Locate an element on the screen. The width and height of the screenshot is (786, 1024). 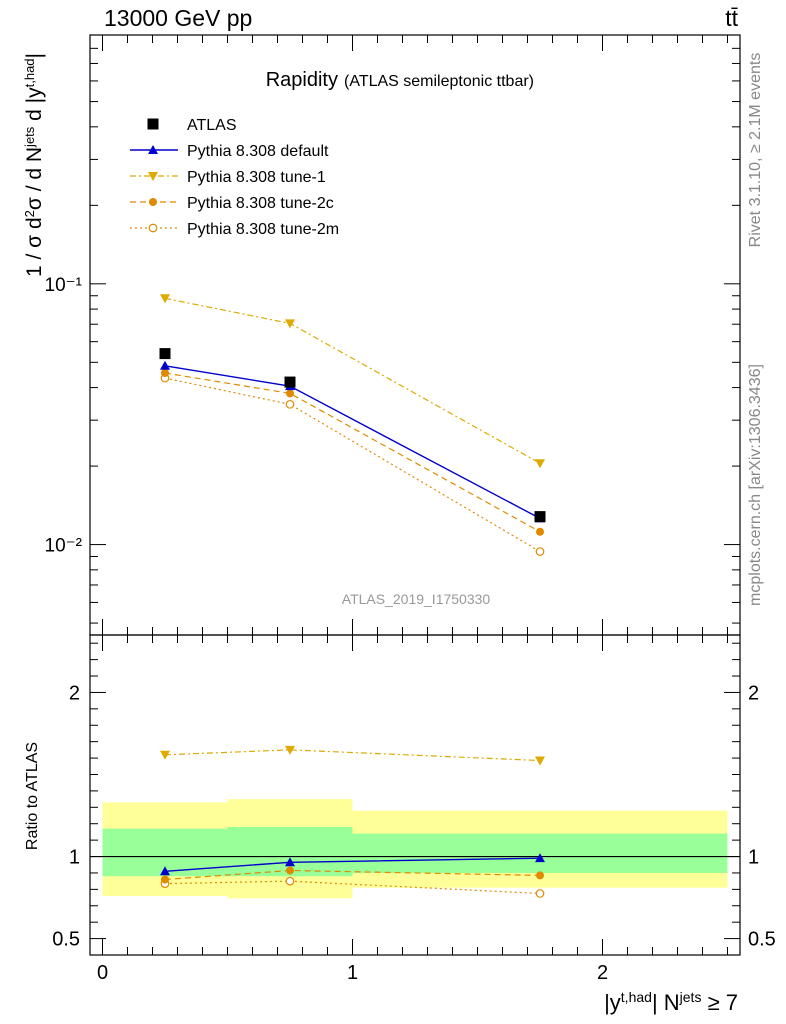
legend-entry-label: Pythia 8.308 tune-2c is located at coordinates (260, 203).